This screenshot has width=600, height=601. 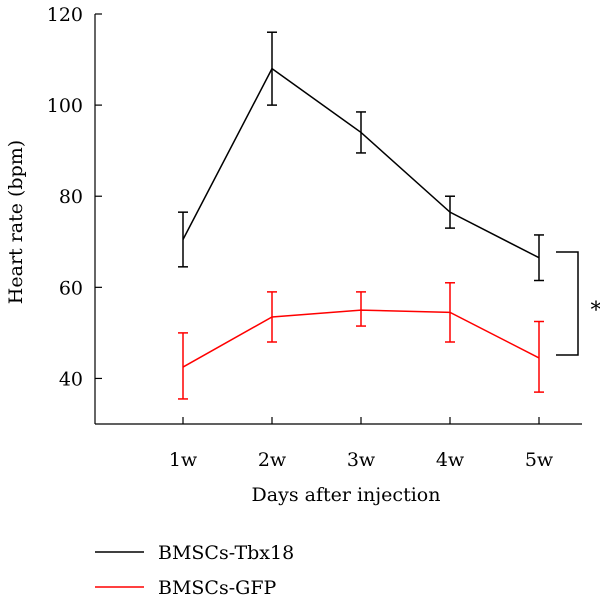 What do you see at coordinates (65, 15) in the screenshot?
I see `y-tick-label: 120` at bounding box center [65, 15].